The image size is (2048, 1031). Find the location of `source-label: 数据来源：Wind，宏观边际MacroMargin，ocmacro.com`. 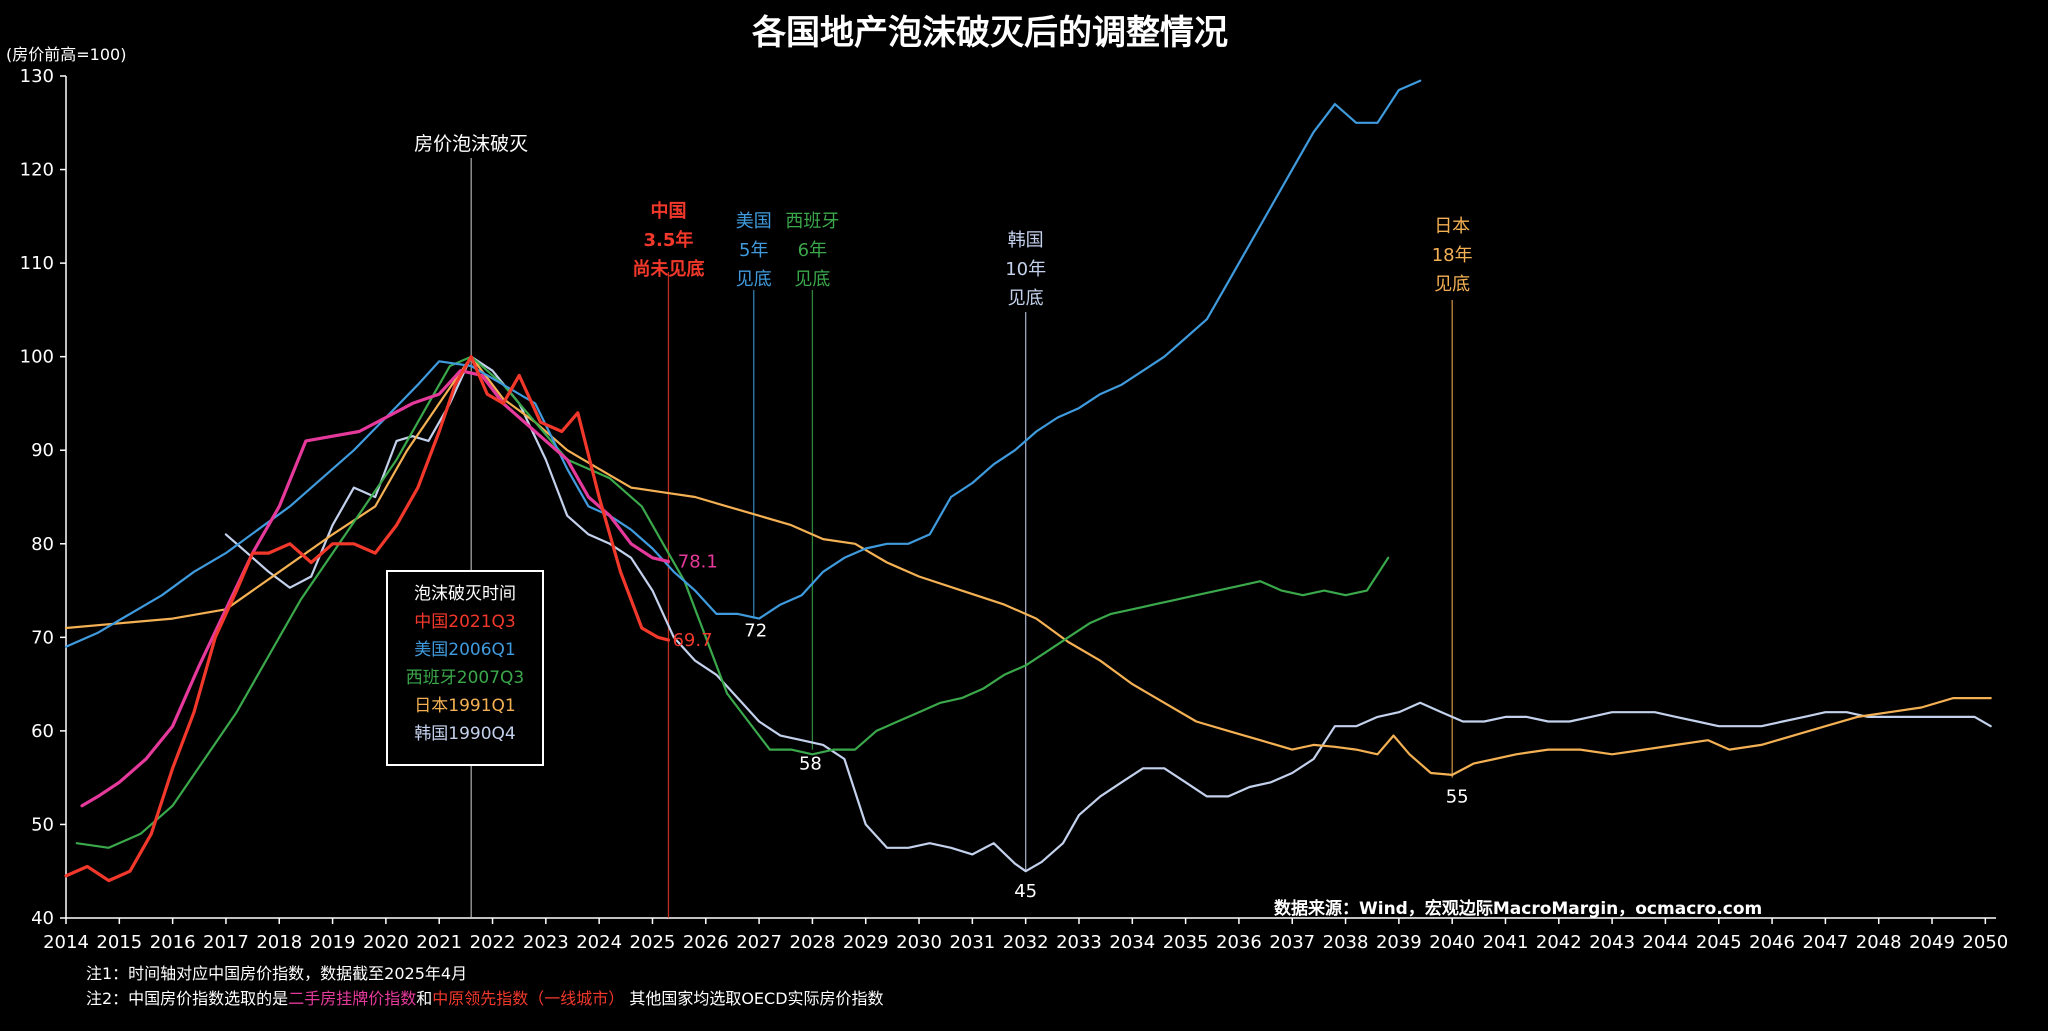

source-label: 数据来源：Wind，宏观边际MacroMargin，ocmacro.com is located at coordinates (1518, 908).